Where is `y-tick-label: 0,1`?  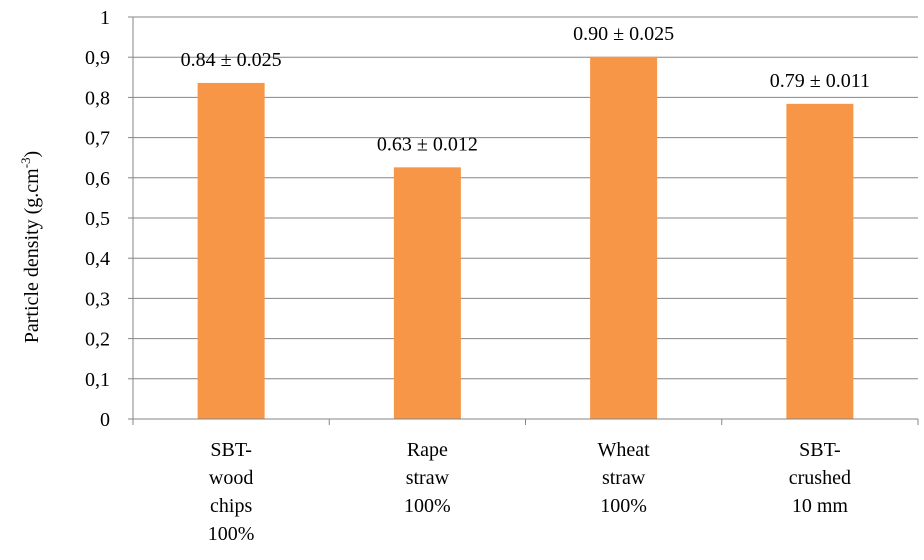 y-tick-label: 0,1 is located at coordinates (97, 380).